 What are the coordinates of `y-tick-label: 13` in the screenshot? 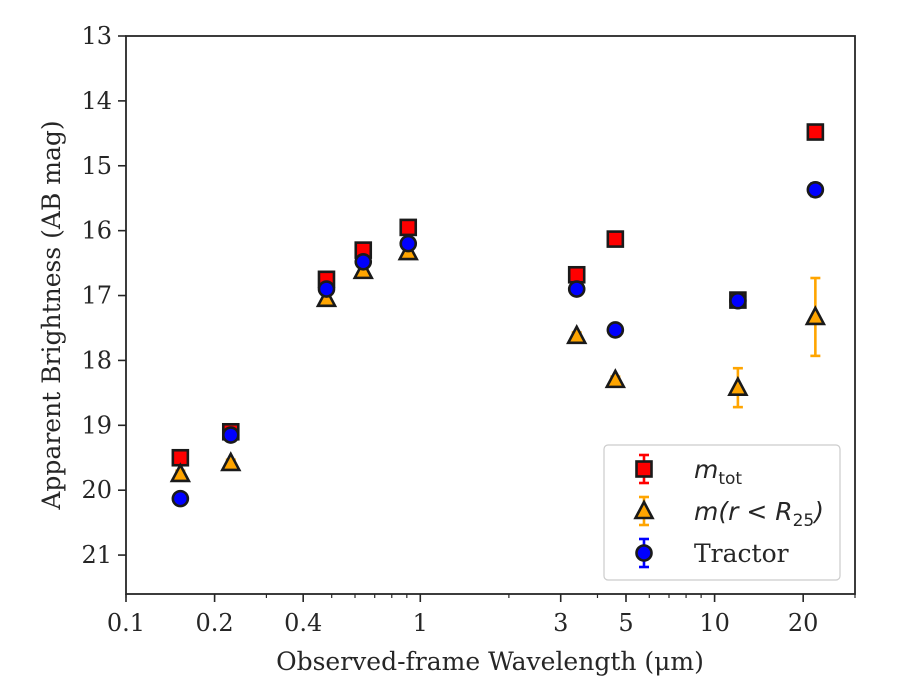 It's located at (96, 36).